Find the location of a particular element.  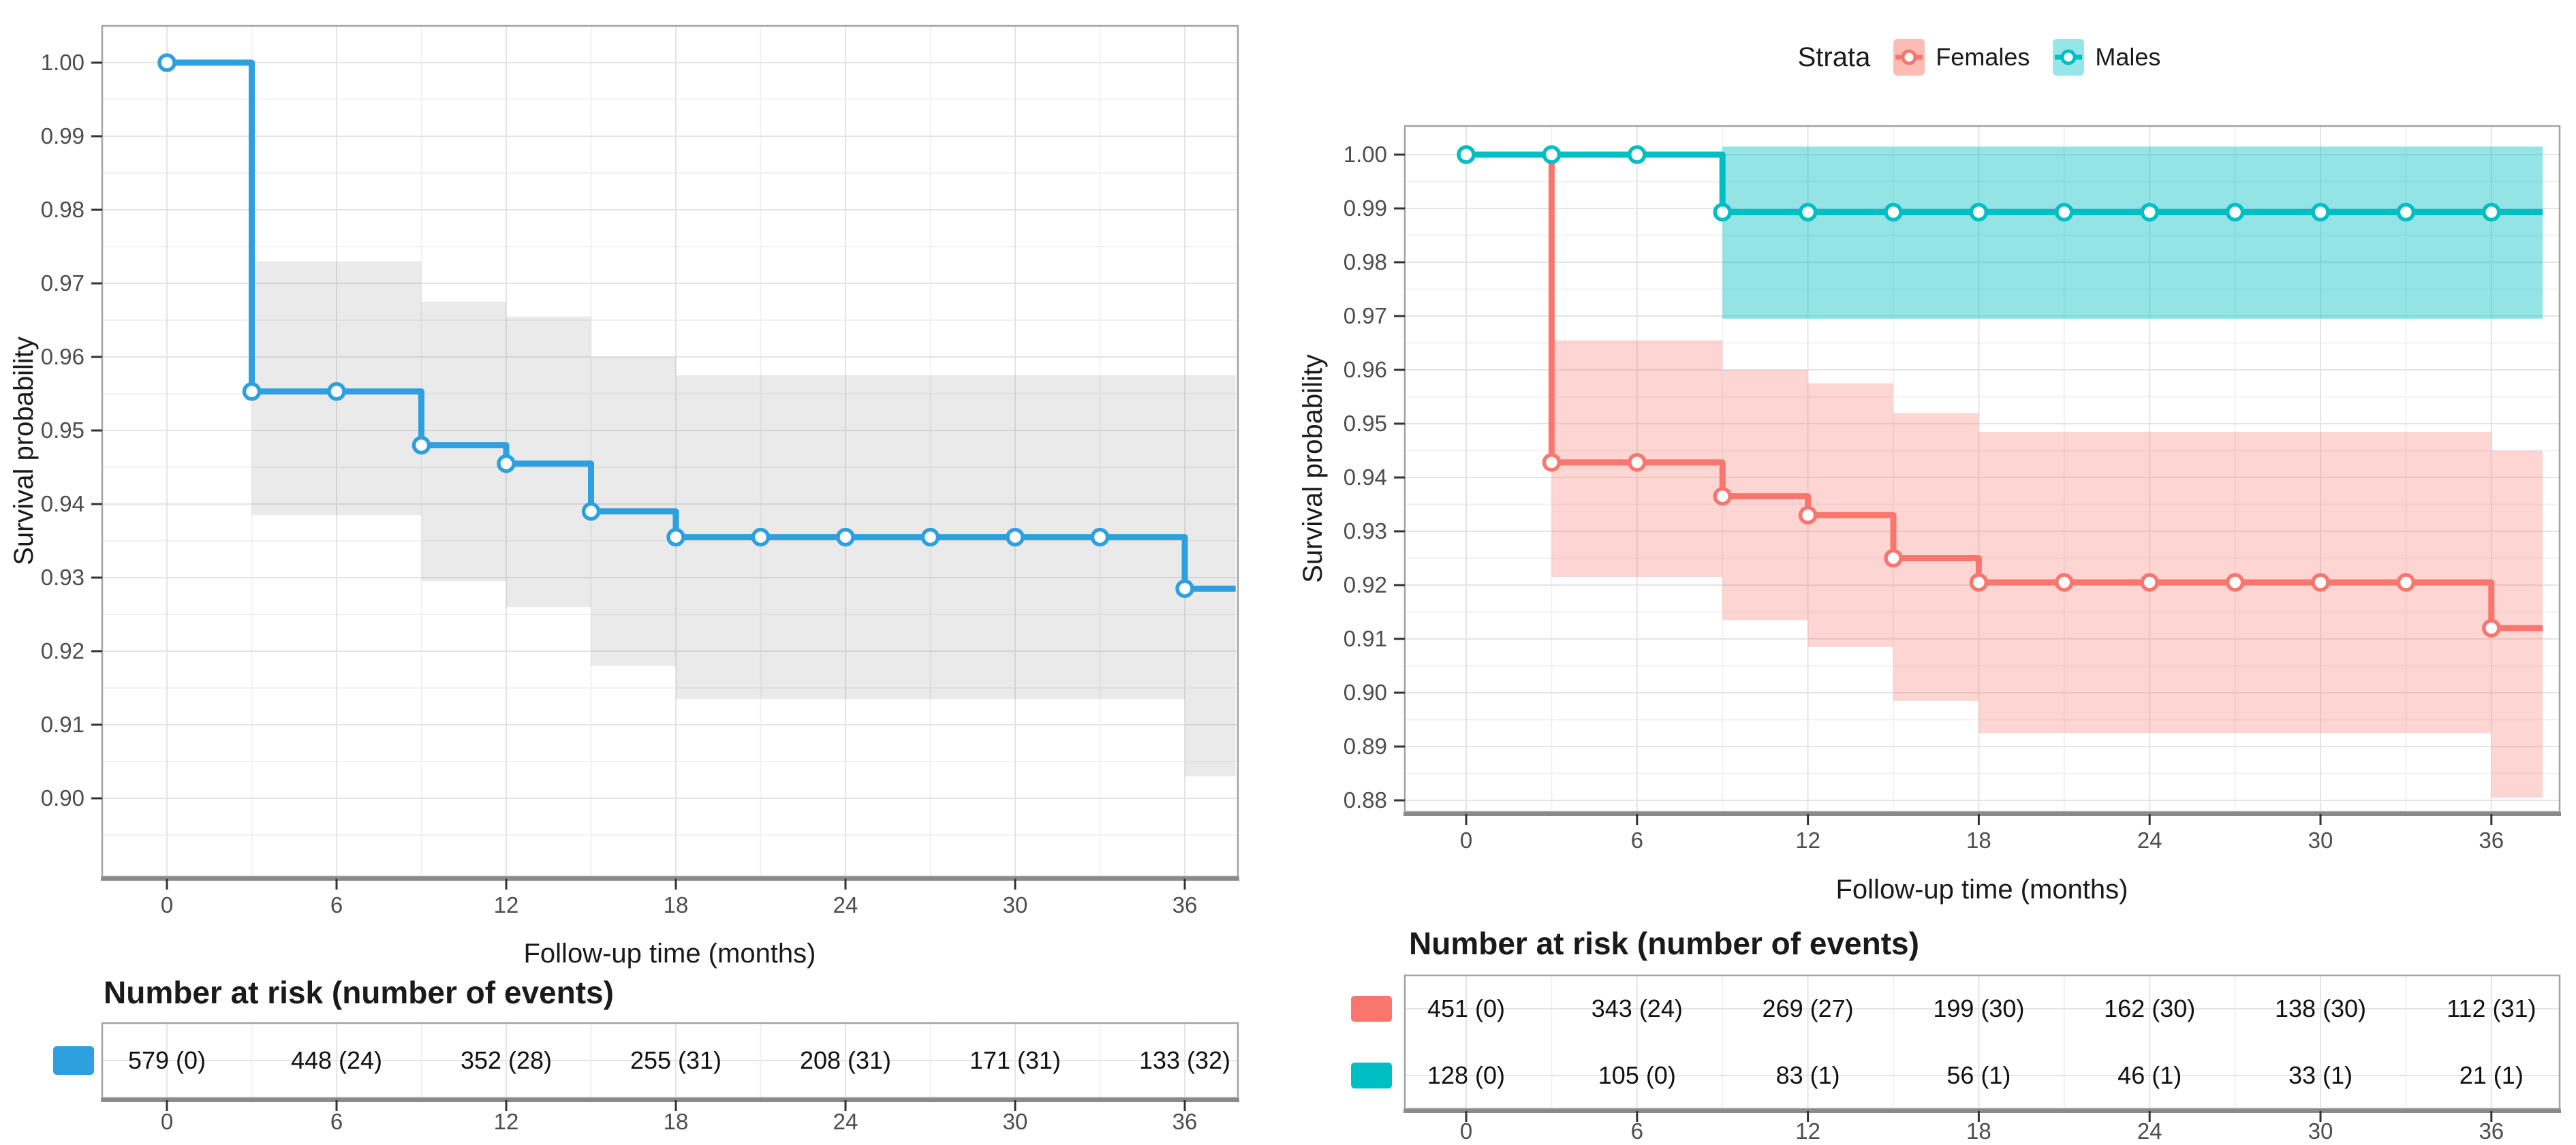

tick-label: 162 (30) is located at coordinates (2149, 1008).